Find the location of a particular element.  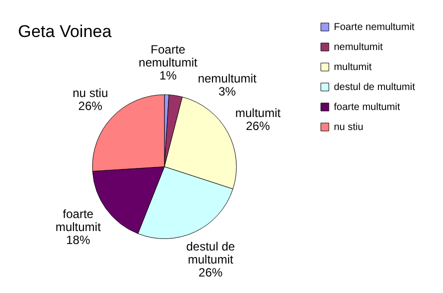

slice-label: nemultumit is located at coordinates (228, 79).